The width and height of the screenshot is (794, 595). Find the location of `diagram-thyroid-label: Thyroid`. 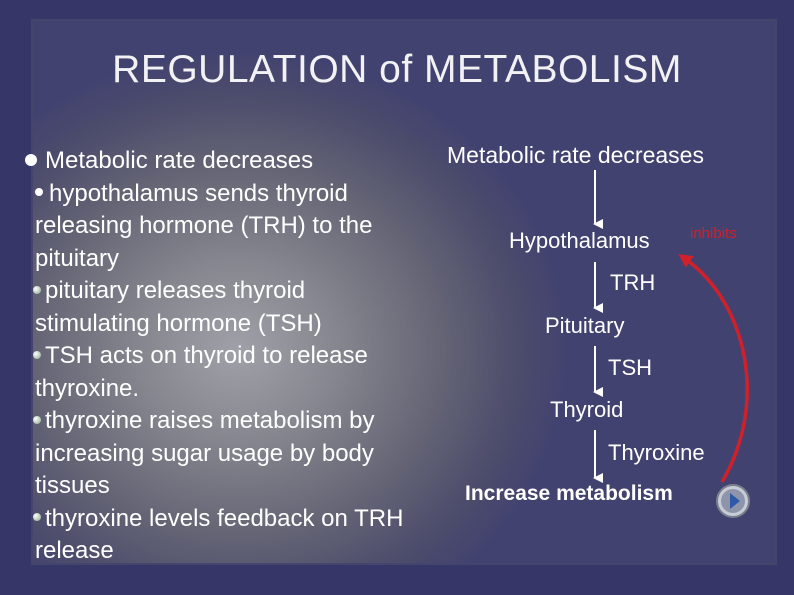

diagram-thyroid-label: Thyroid is located at coordinates (587, 409).